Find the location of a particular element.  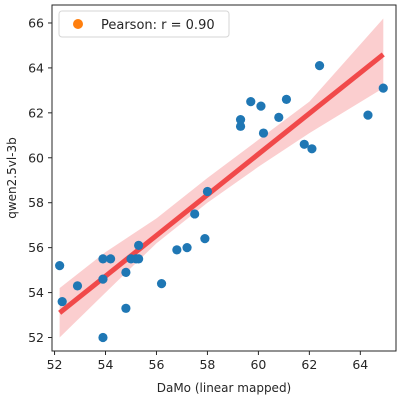

x-tick-label: 64 is located at coordinates (360, 364).